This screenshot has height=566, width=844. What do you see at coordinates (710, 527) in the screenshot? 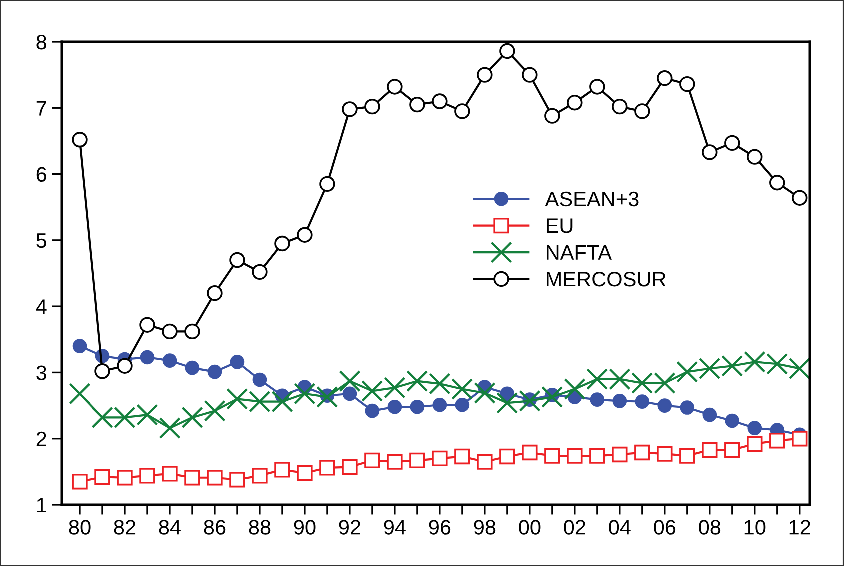
I see `x-tick-label: 08` at bounding box center [710, 527].